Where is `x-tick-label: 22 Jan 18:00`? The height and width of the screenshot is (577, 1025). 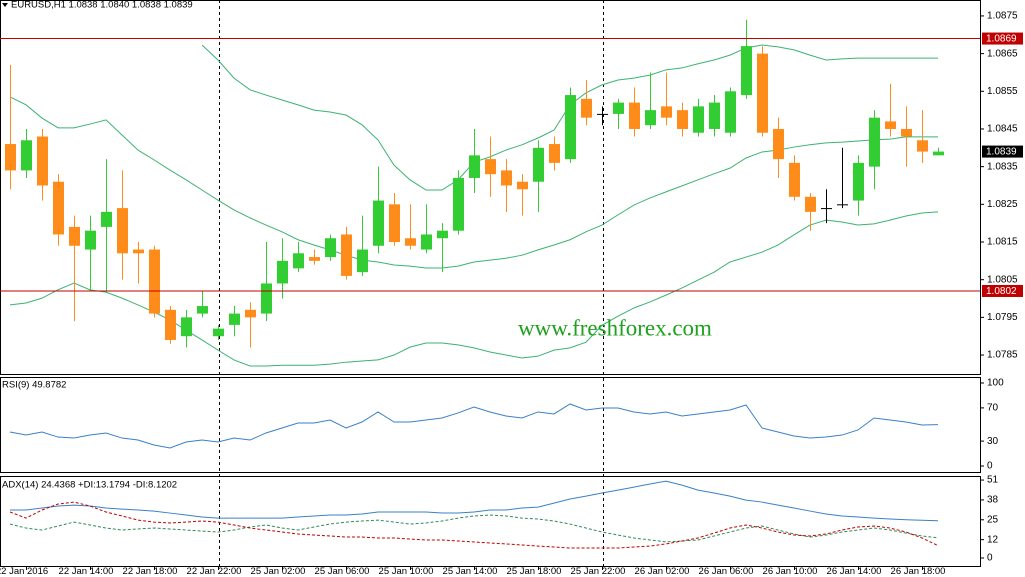 x-tick-label: 22 Jan 18:00 is located at coordinates (150, 571).